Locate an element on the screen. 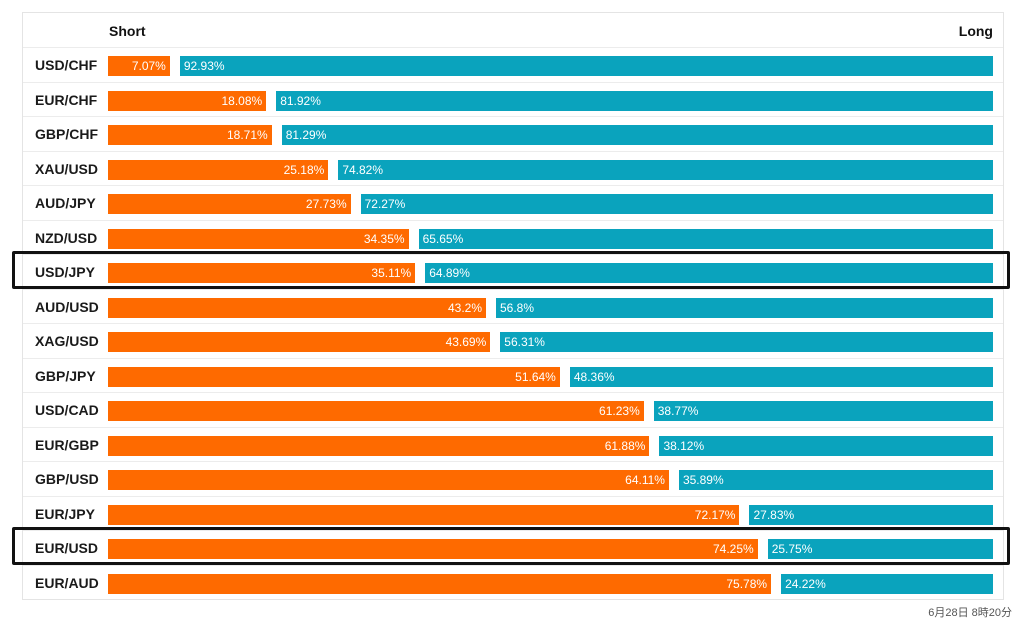 This screenshot has height=628, width=1024. table-row: USD/CHF 7.07% 92.93% is located at coordinates (513, 64).